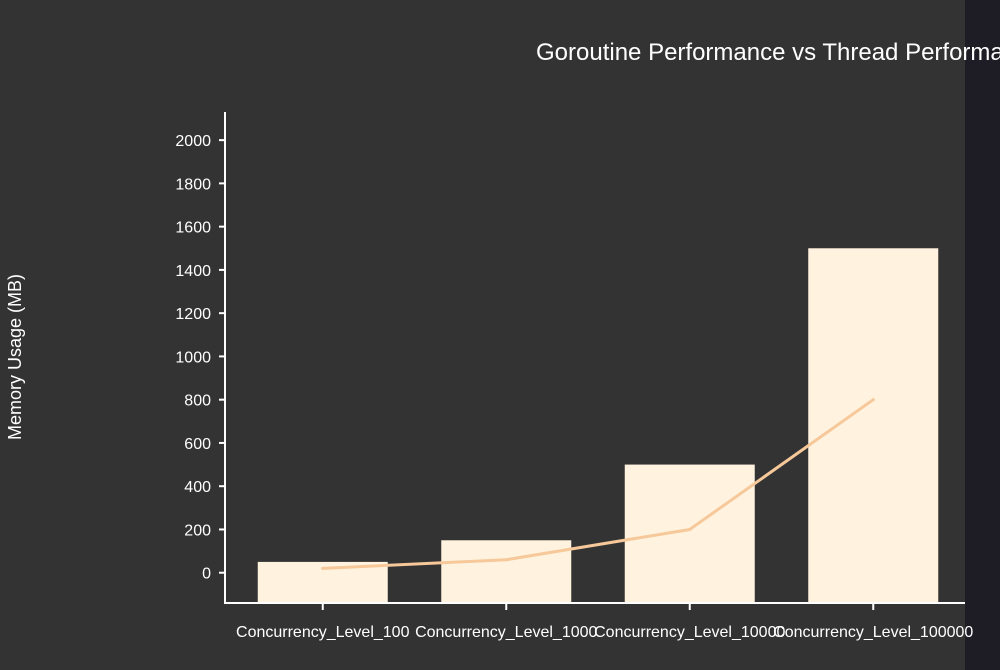  Describe the element at coordinates (506, 632) in the screenshot. I see `x-tick-label-concurrency-level-1000: Concurrency_Level_1000` at that location.